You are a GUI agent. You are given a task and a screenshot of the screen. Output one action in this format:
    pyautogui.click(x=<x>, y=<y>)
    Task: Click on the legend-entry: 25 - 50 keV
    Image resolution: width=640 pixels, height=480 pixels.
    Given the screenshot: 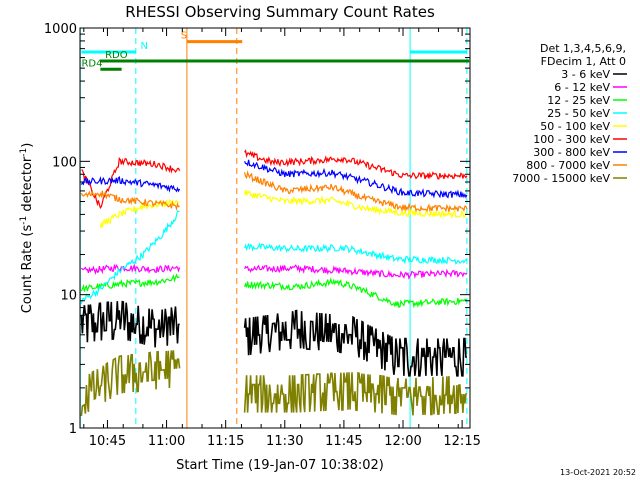 What is the action you would take?
    pyautogui.click(x=578, y=113)
    